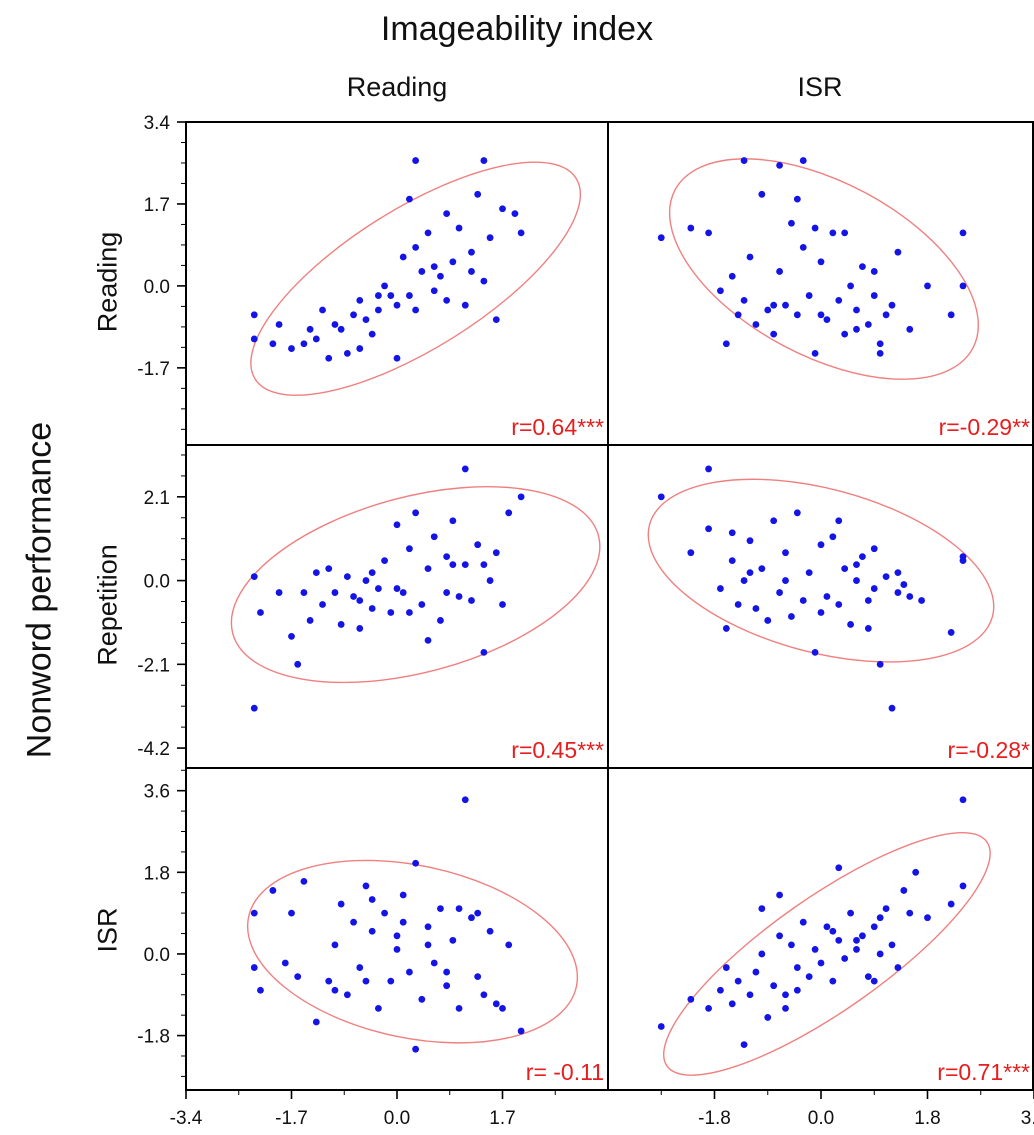  I want to click on y-tick-label-p3-1: 0.0, so click(157, 582).